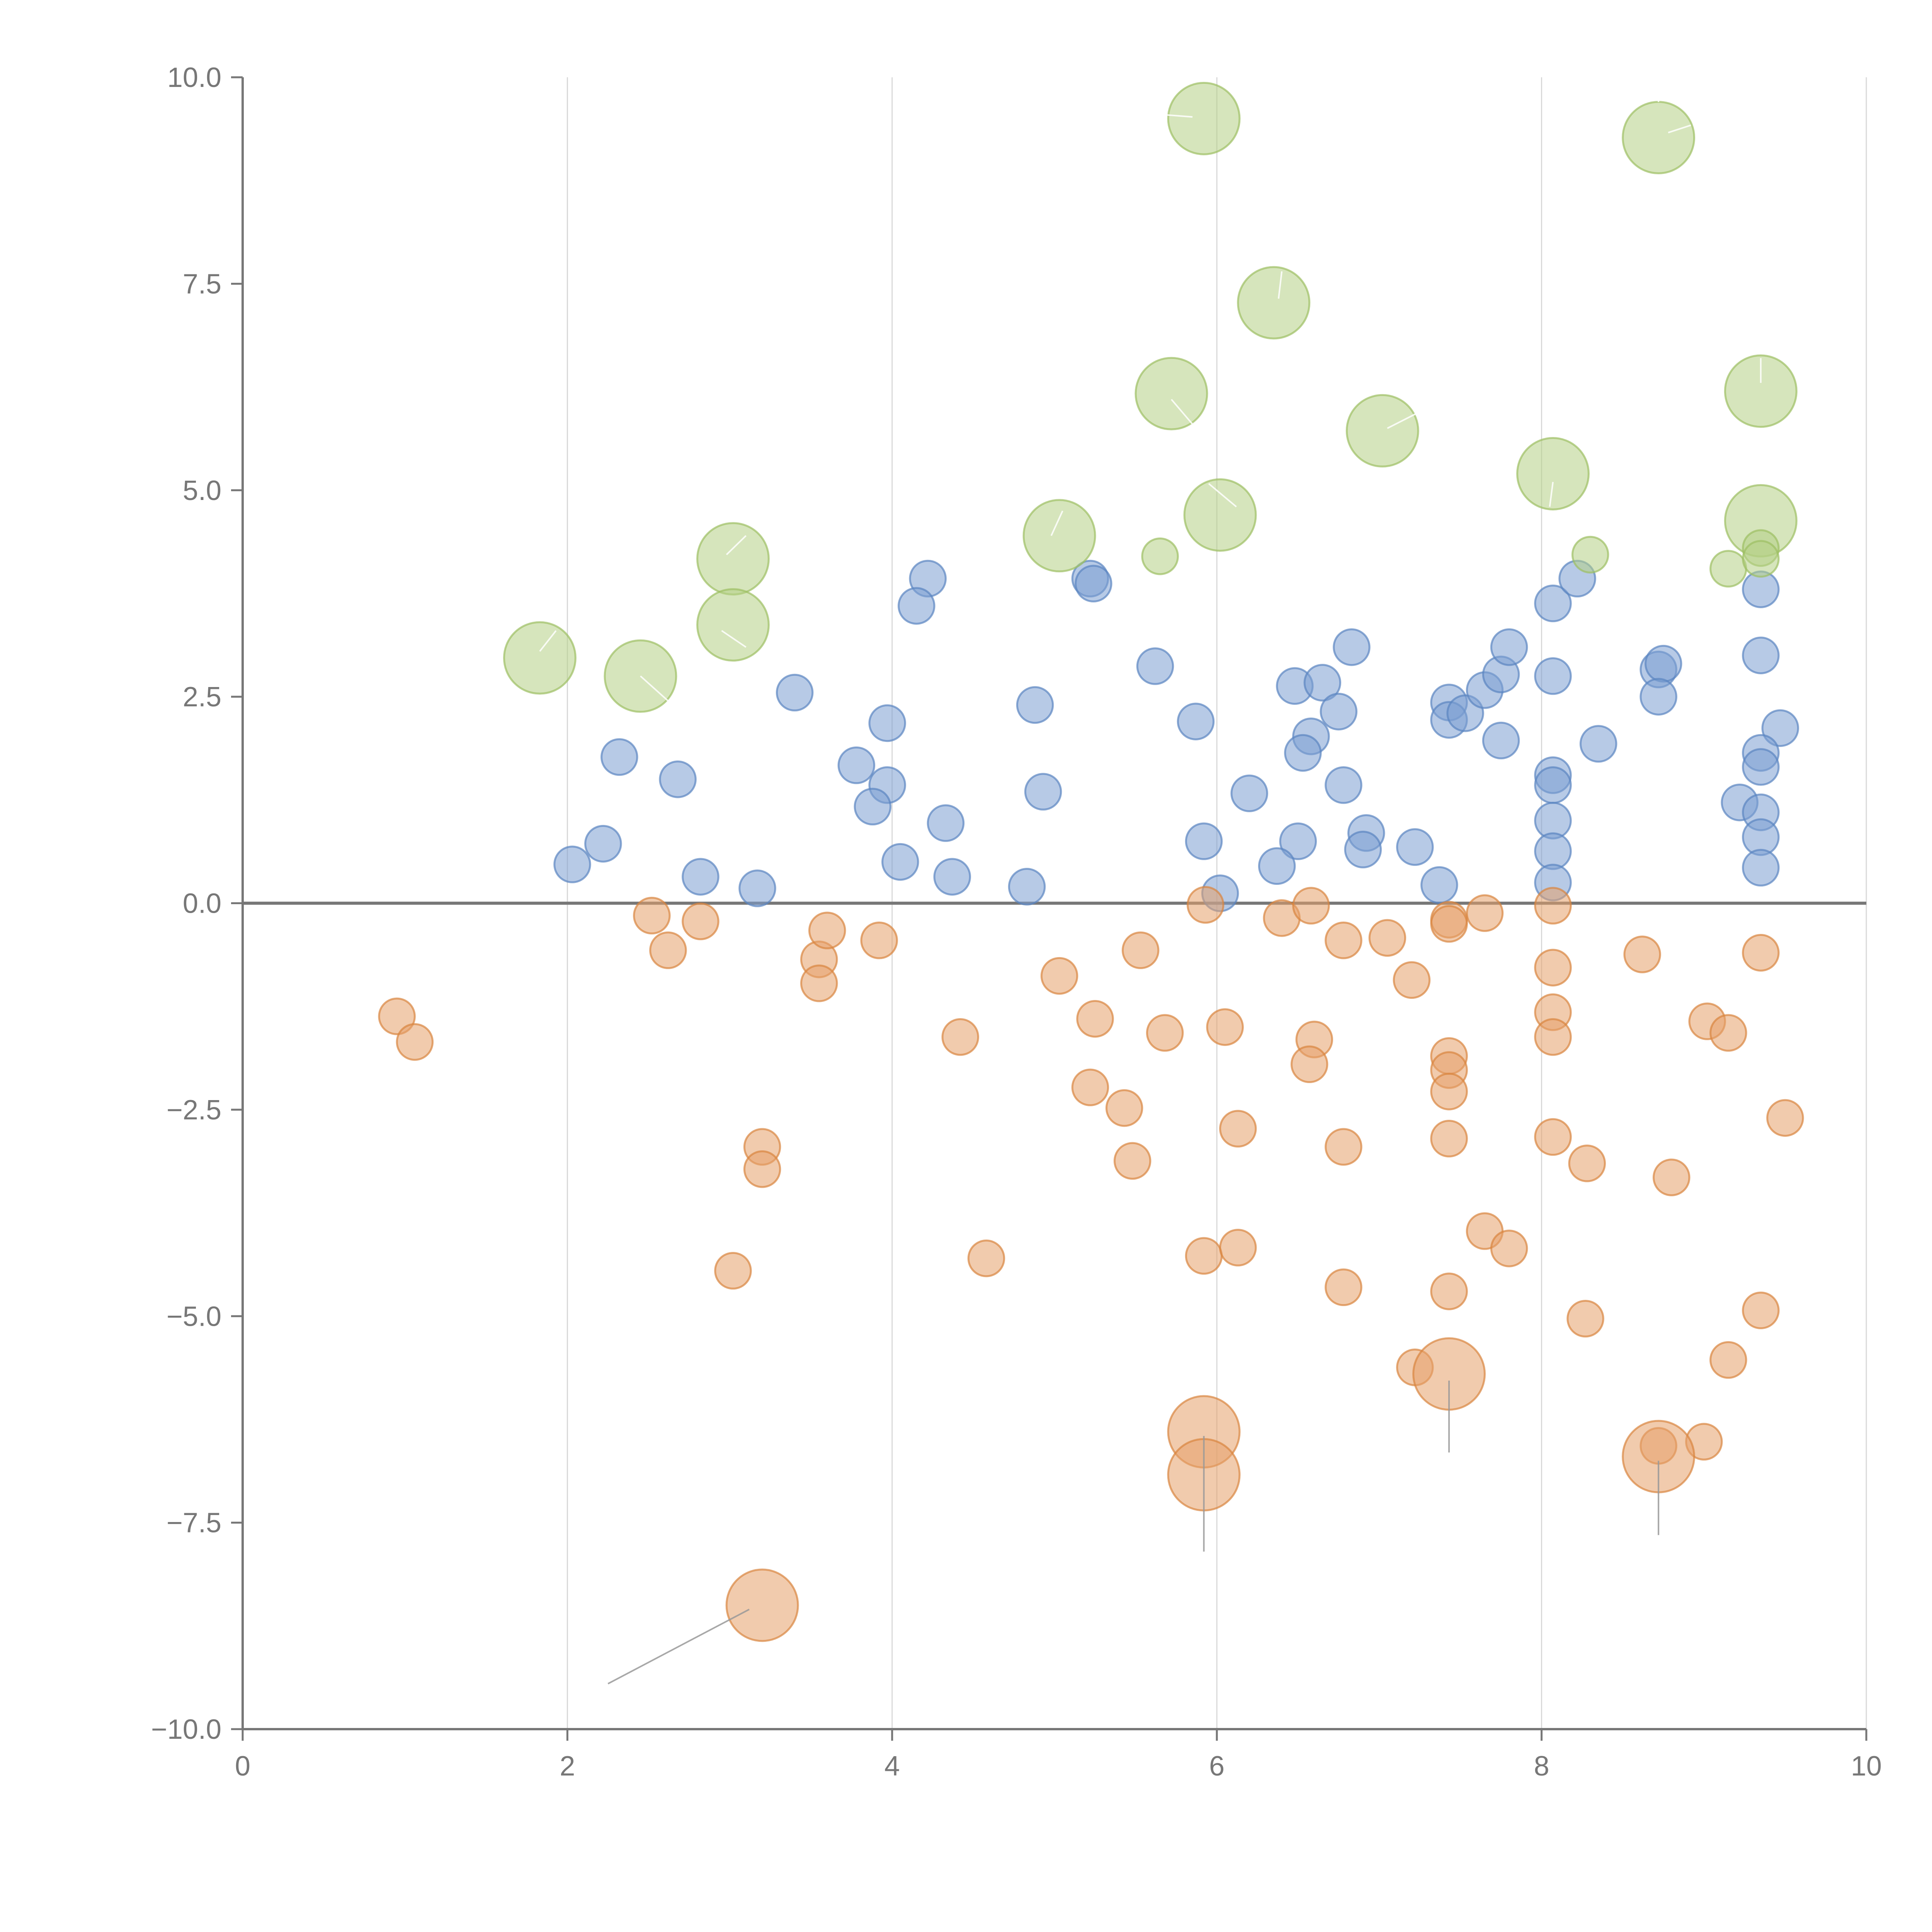 The height and width of the screenshot is (1932, 1932). Describe the element at coordinates (202, 698) in the screenshot. I see `y-tick-label: 2.5` at that location.